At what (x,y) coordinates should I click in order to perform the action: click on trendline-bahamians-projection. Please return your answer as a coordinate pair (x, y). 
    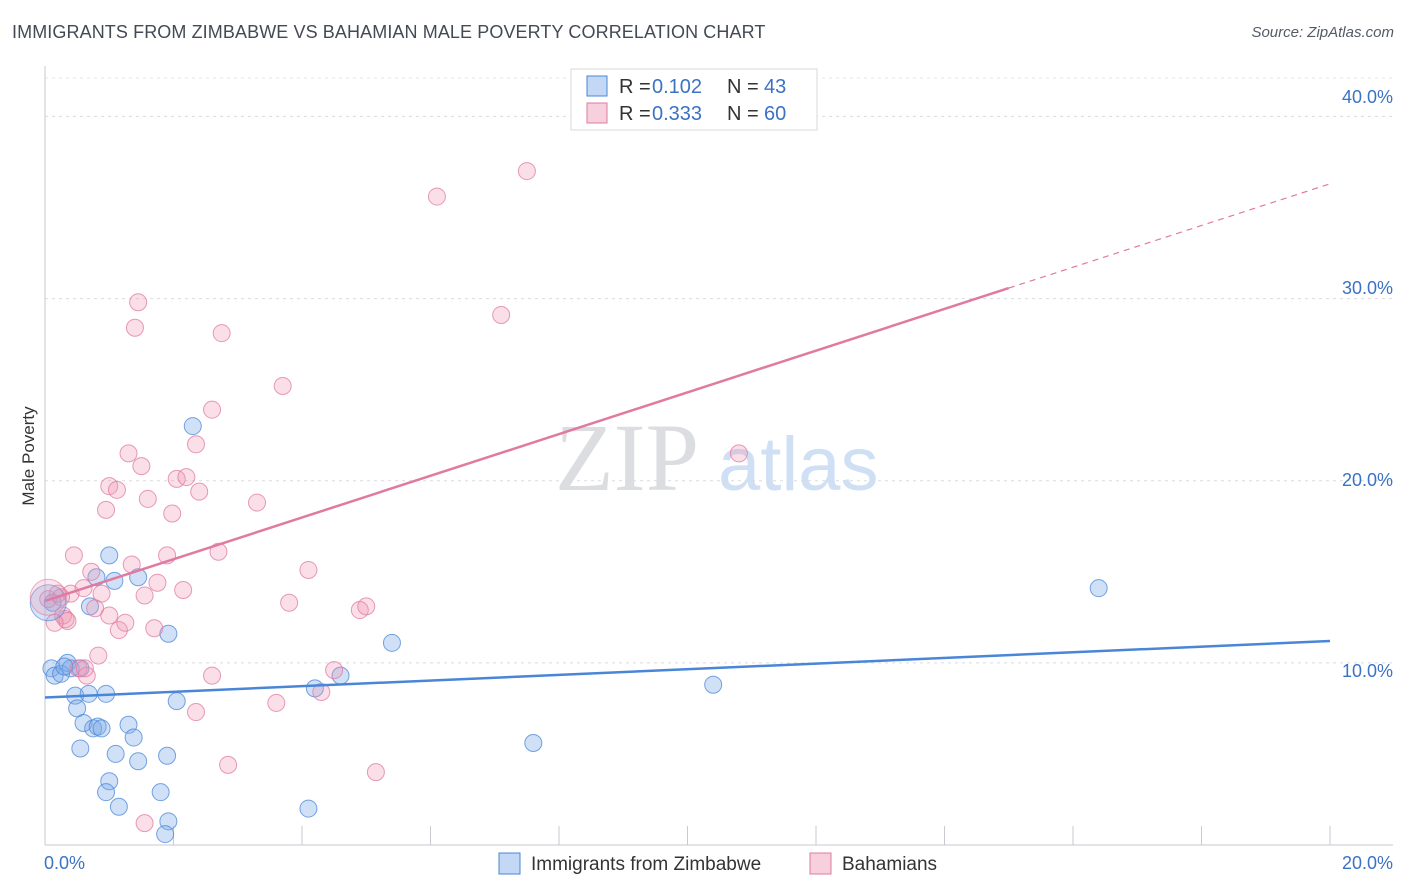
    Looking at the image, I should click on (1169, 236).